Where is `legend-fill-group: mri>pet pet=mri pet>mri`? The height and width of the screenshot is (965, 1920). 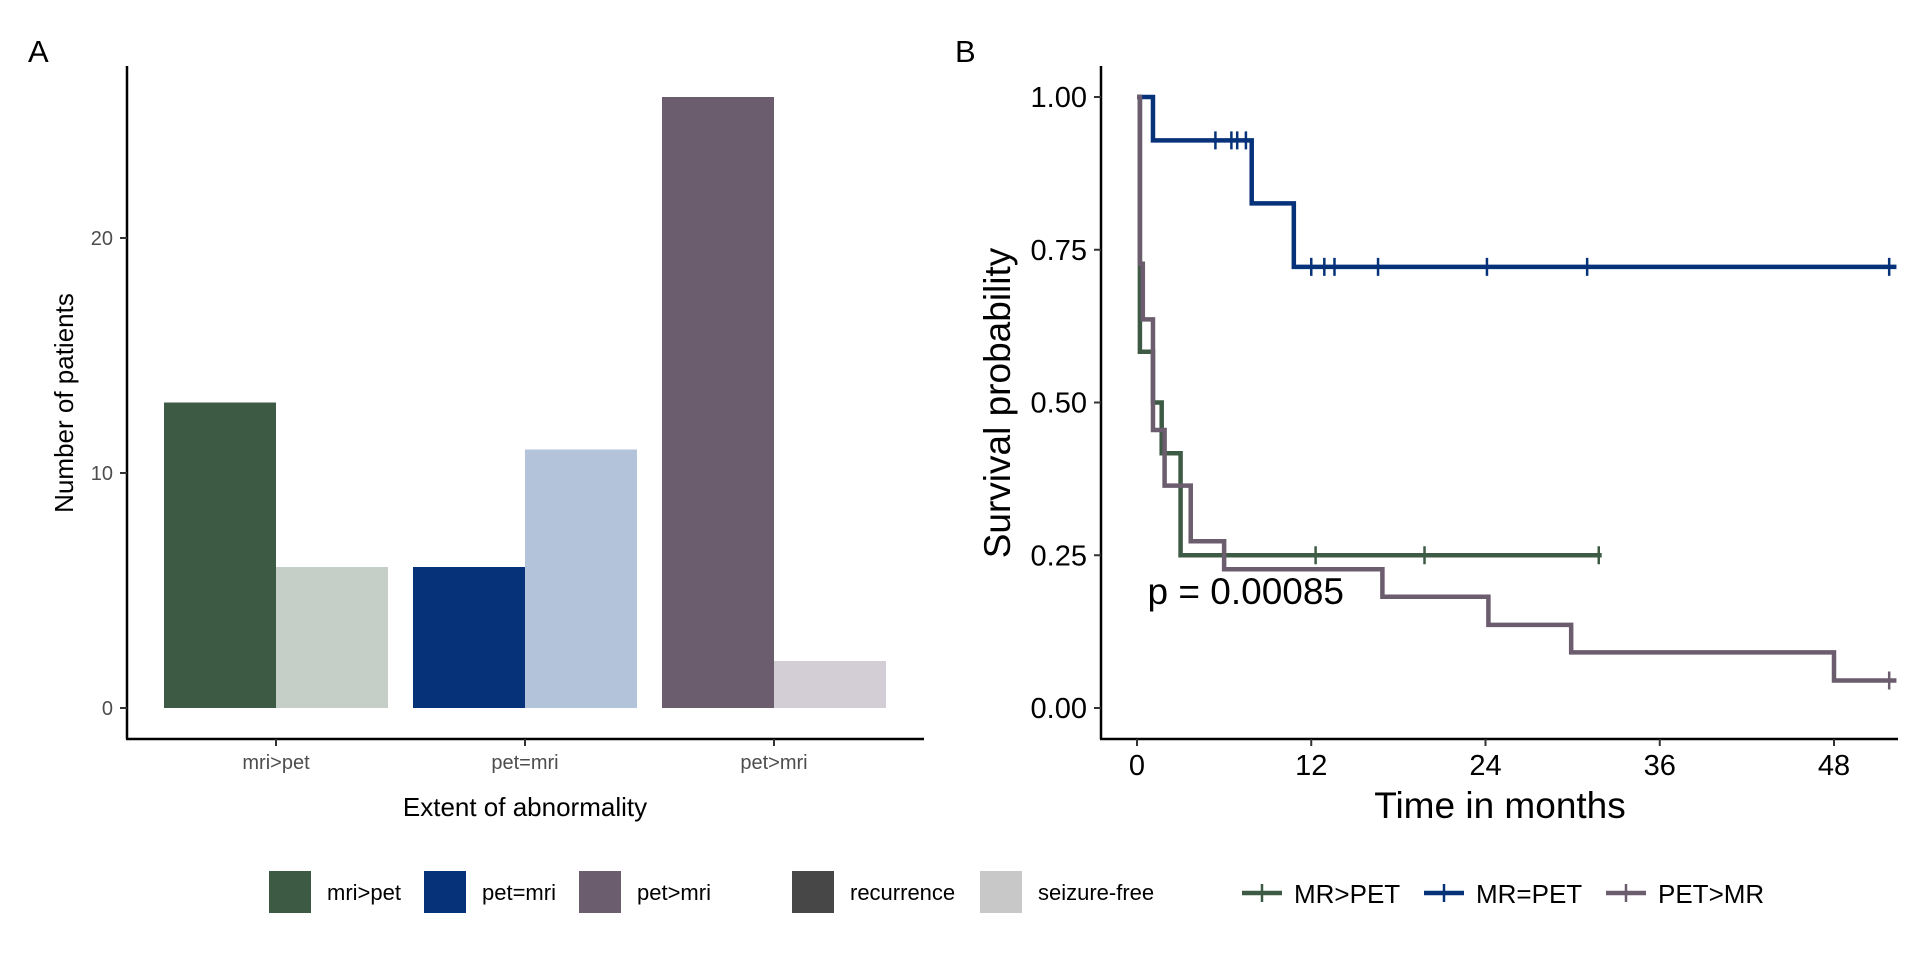
legend-fill-group: mri>pet pet=mri pet>mri is located at coordinates (490, 892).